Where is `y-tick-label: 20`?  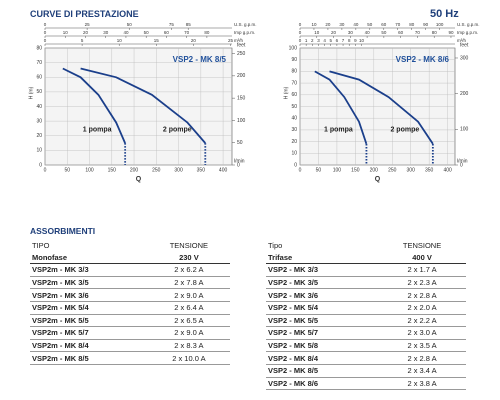
y-tick-label: 20 is located at coordinates (294, 142).